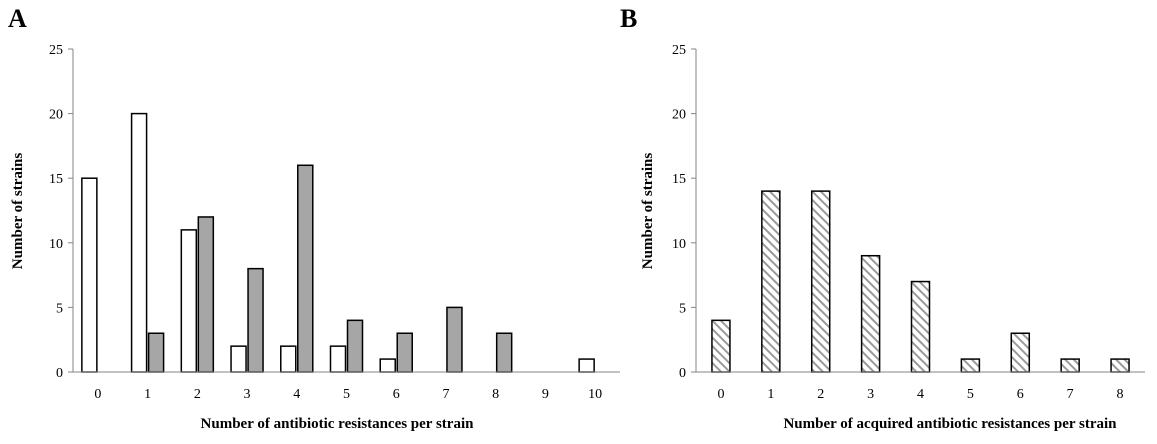  Describe the element at coordinates (247, 394) in the screenshot. I see `panel-a-x-tick-label: 3` at that location.